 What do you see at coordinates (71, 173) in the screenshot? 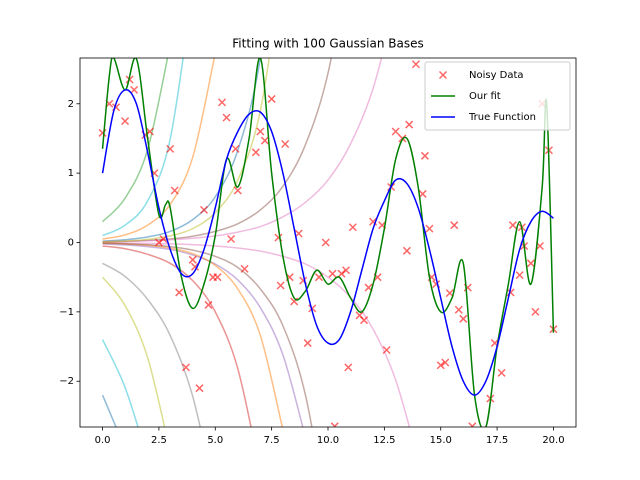
I see `y-tick-label: 1` at bounding box center [71, 173].